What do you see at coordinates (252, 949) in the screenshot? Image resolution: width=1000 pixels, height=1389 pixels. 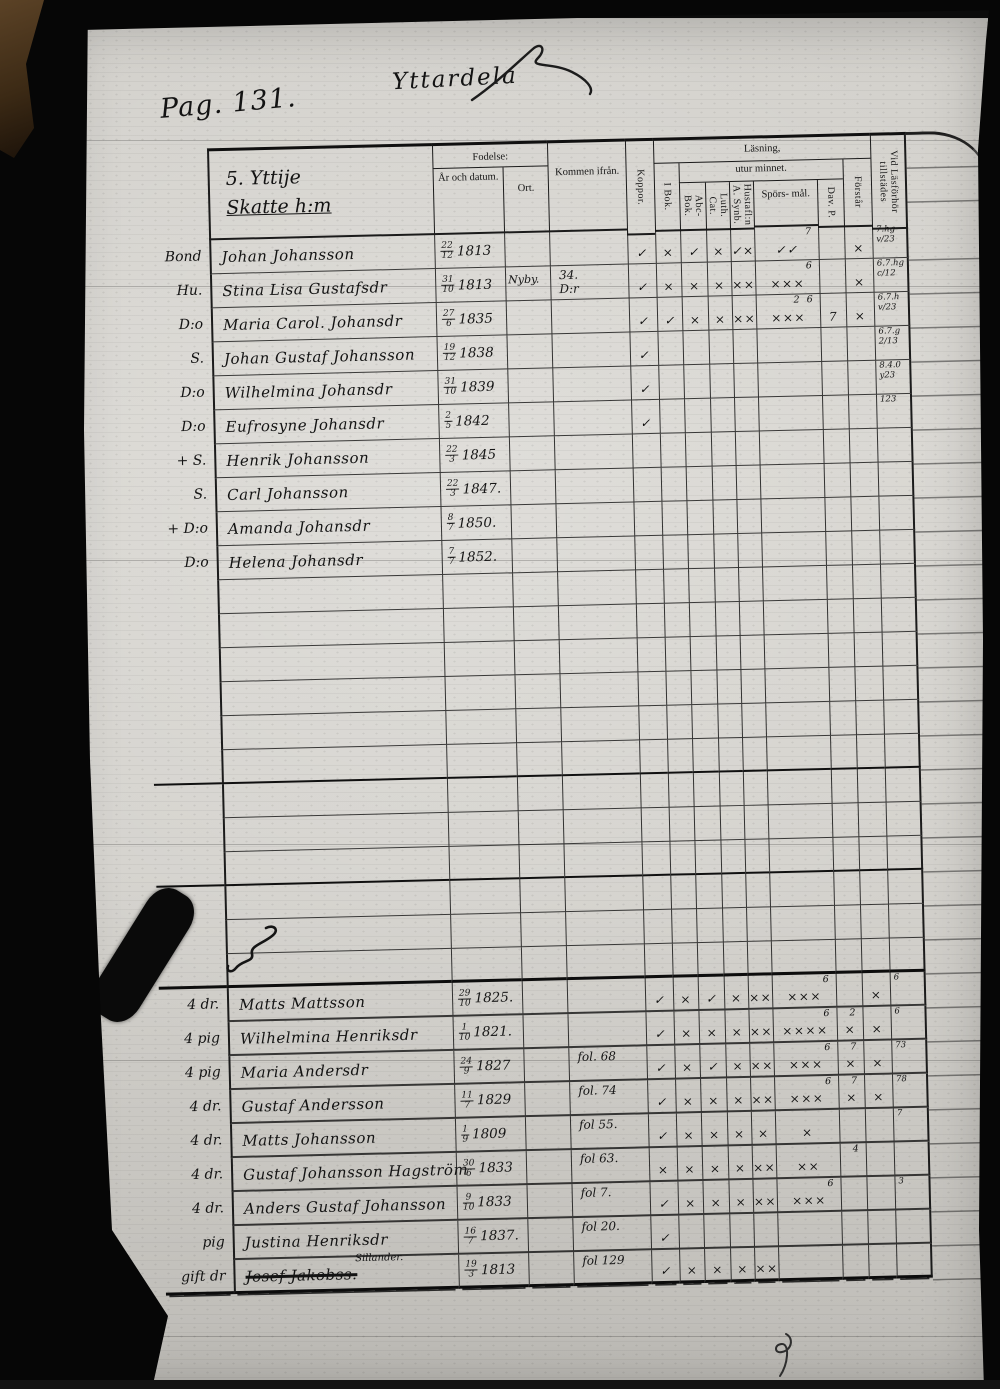 I see `pen-squiggle-icon` at bounding box center [252, 949].